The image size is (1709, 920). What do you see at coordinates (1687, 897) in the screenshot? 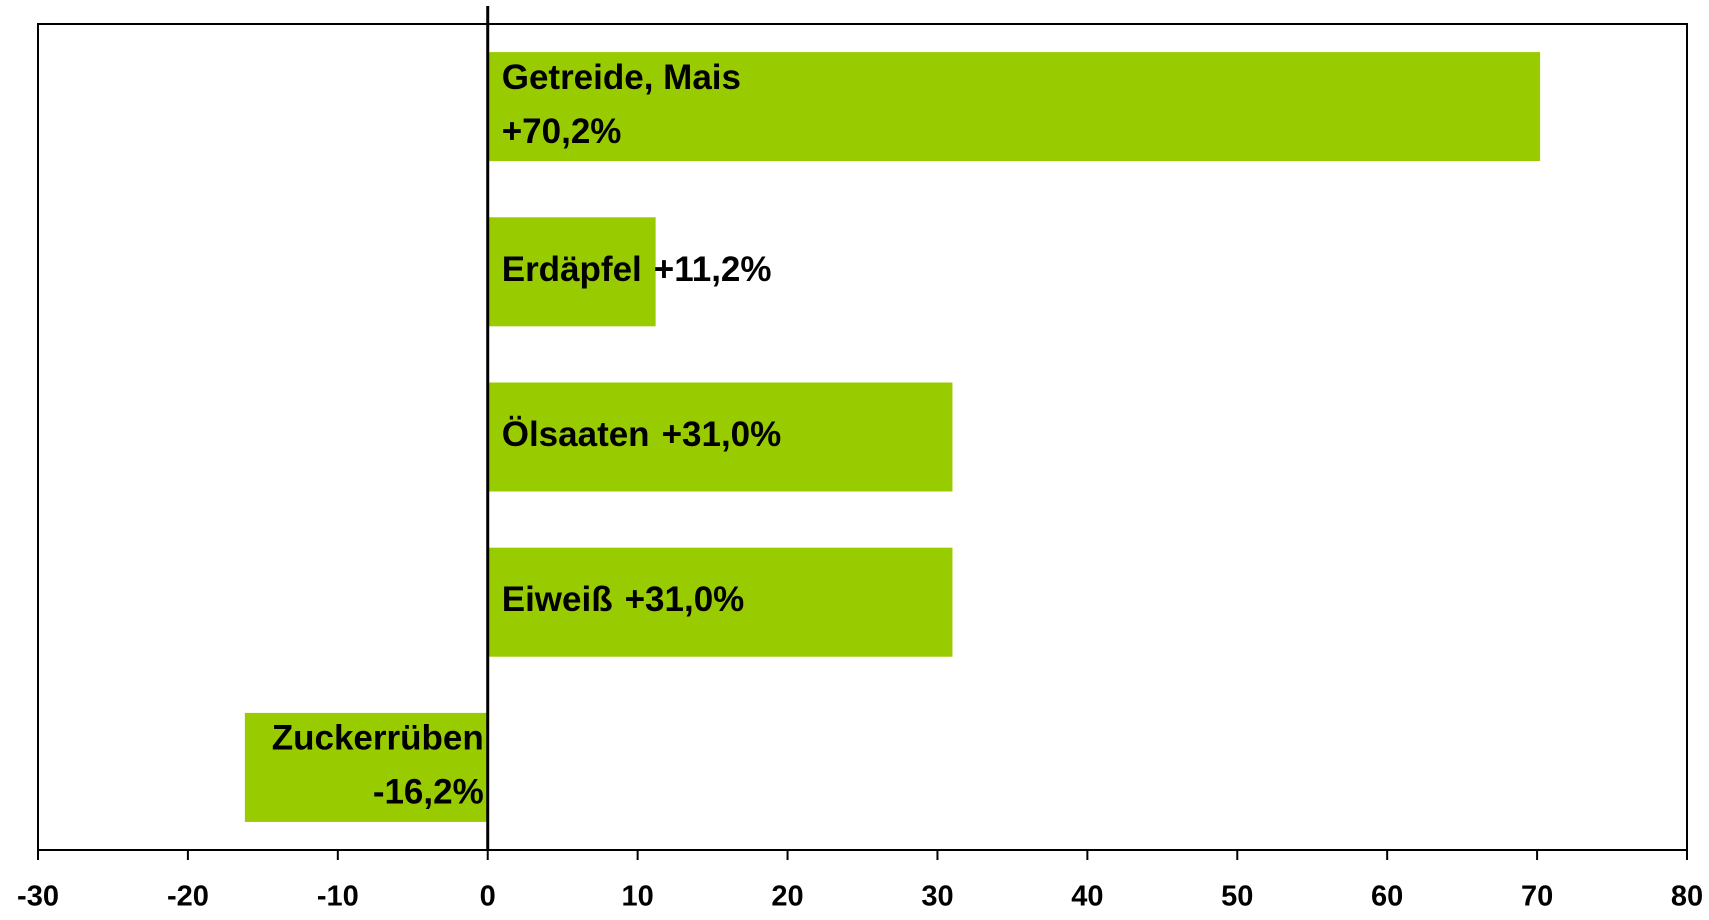
I see `x-tick-label: 80` at bounding box center [1687, 897].